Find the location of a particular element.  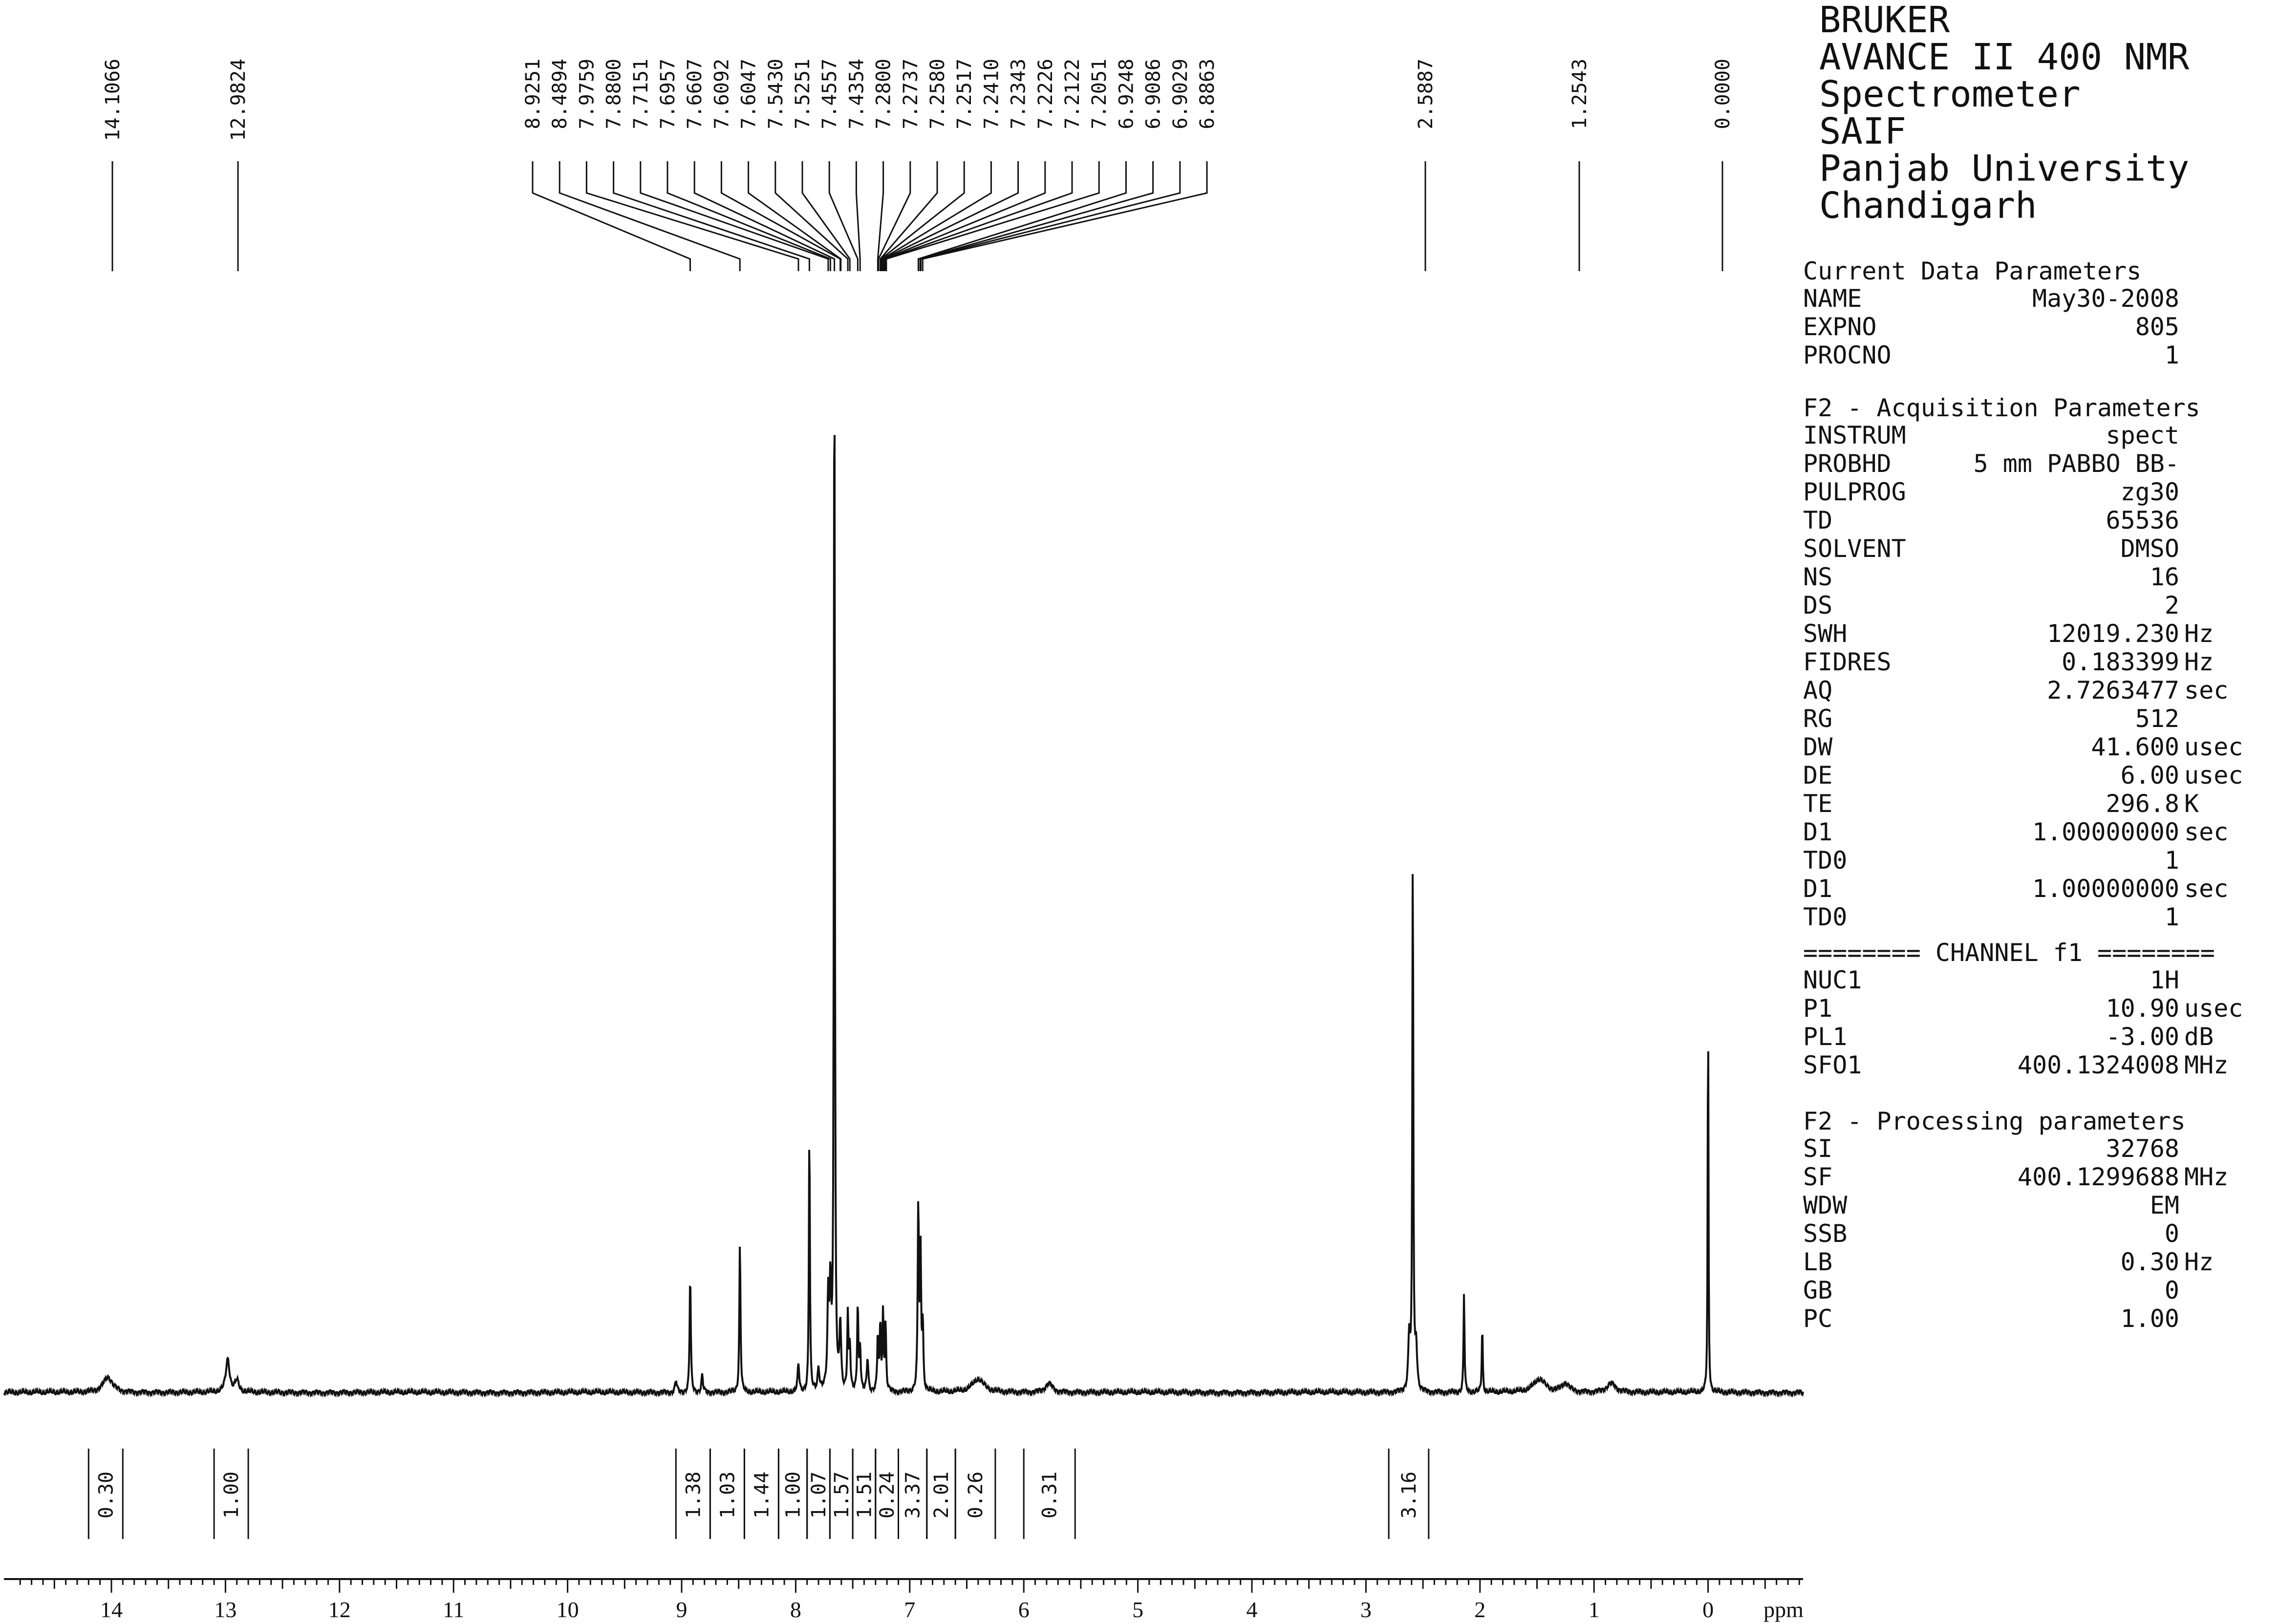

parameter-row: FIDRES 0.183399 Hz is located at coordinates (2038, 662).